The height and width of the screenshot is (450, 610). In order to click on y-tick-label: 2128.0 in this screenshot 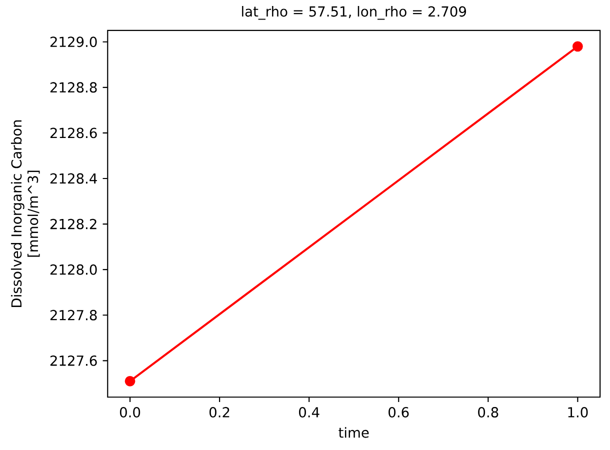, I will do `click(73, 269)`.